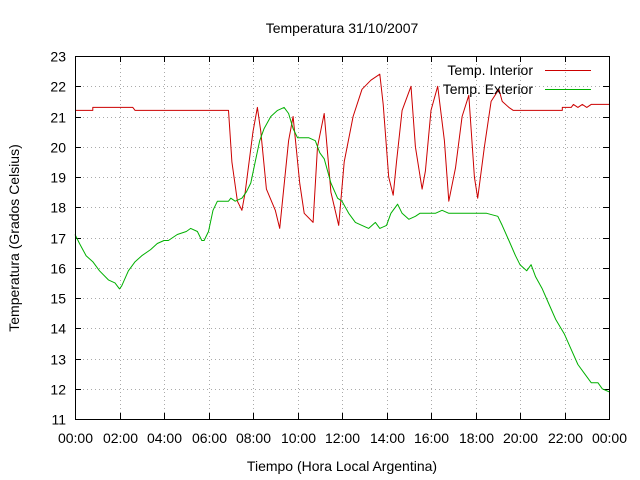 The width and height of the screenshot is (640, 480). I want to click on x-tick-label: 16:00, so click(431, 438).